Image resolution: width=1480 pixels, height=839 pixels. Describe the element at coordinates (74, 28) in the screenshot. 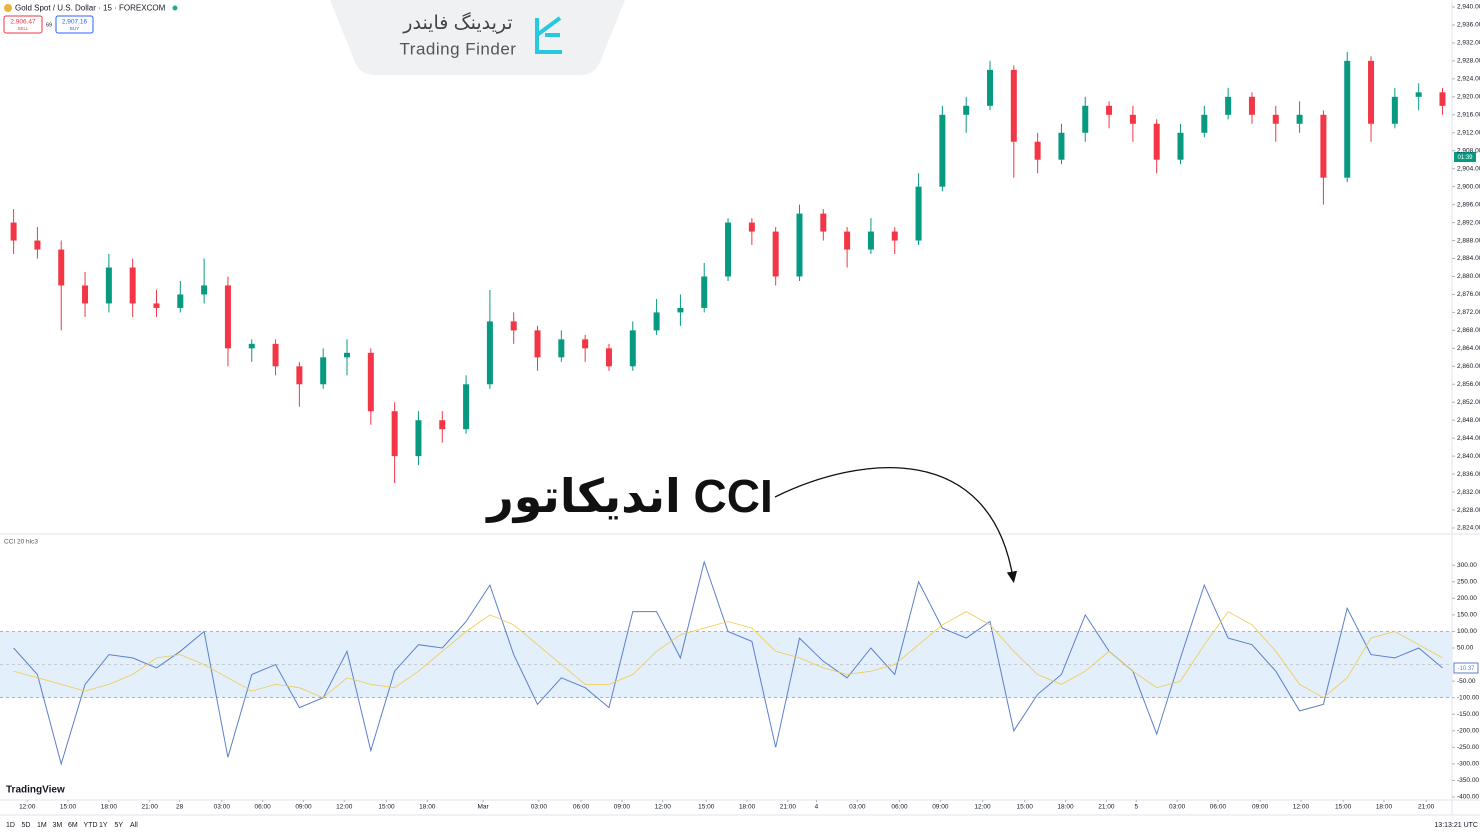

I see `buy-label: BUY` at that location.